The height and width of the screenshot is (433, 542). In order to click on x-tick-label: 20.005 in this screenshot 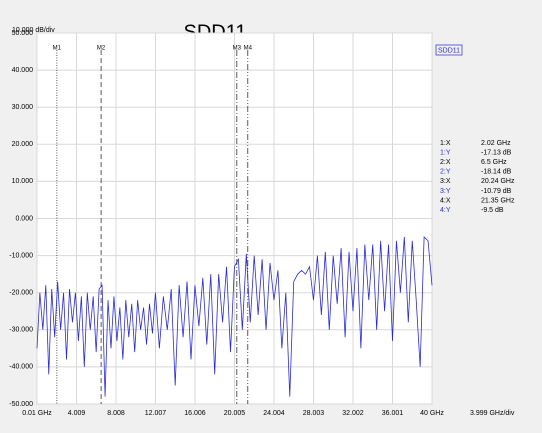, I will do `click(235, 413)`.